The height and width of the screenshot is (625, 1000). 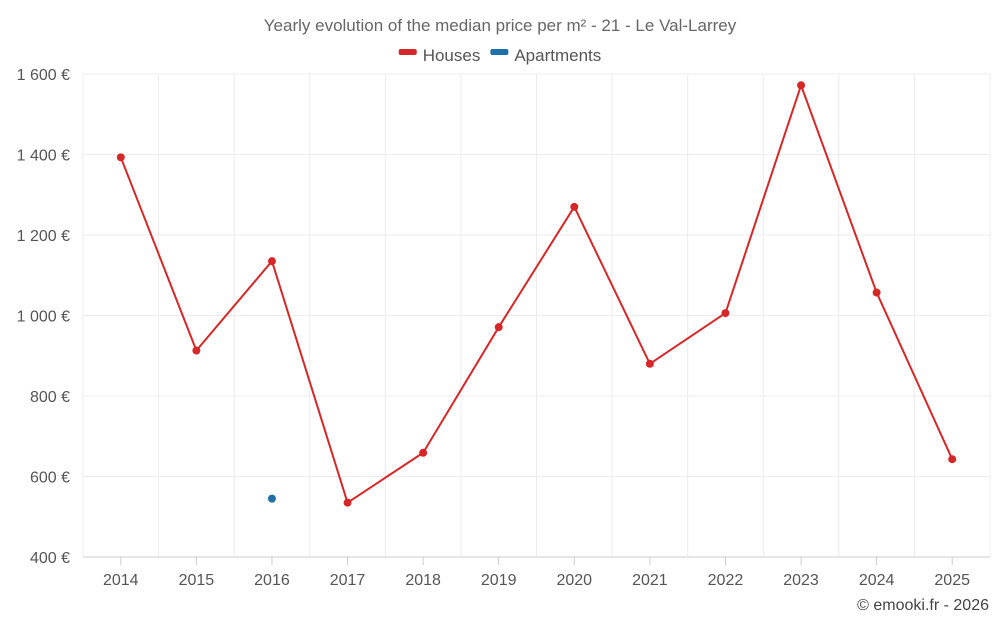 I want to click on x-tick-label: 2022, so click(x=726, y=580).